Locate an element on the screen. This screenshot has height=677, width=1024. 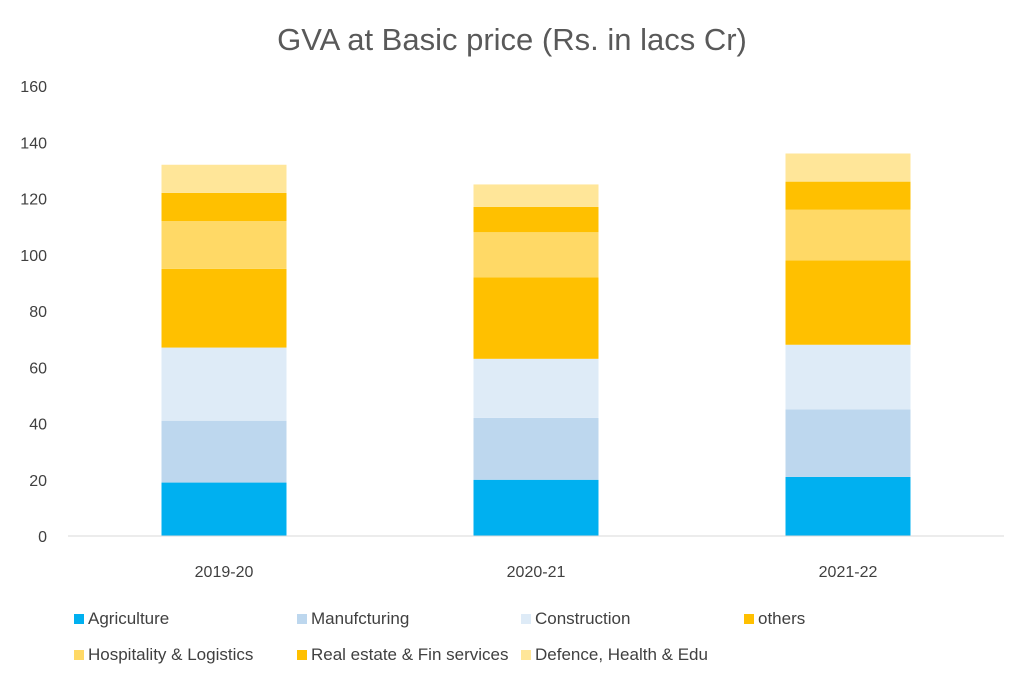
legend-item: others is located at coordinates (774, 618).